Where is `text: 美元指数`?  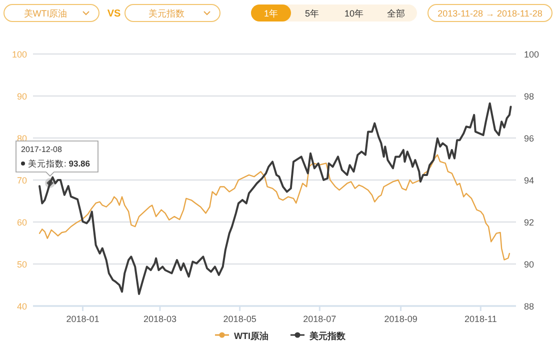
text: 美元指数 is located at coordinates (166, 13).